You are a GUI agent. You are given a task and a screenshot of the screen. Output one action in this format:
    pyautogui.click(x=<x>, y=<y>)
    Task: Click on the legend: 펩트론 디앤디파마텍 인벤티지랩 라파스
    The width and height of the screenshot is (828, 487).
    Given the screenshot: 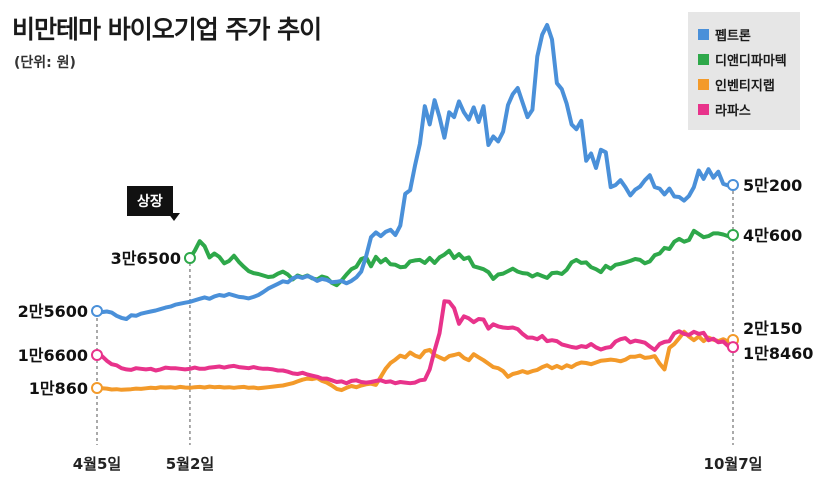 What is the action you would take?
    pyautogui.click(x=744, y=71)
    